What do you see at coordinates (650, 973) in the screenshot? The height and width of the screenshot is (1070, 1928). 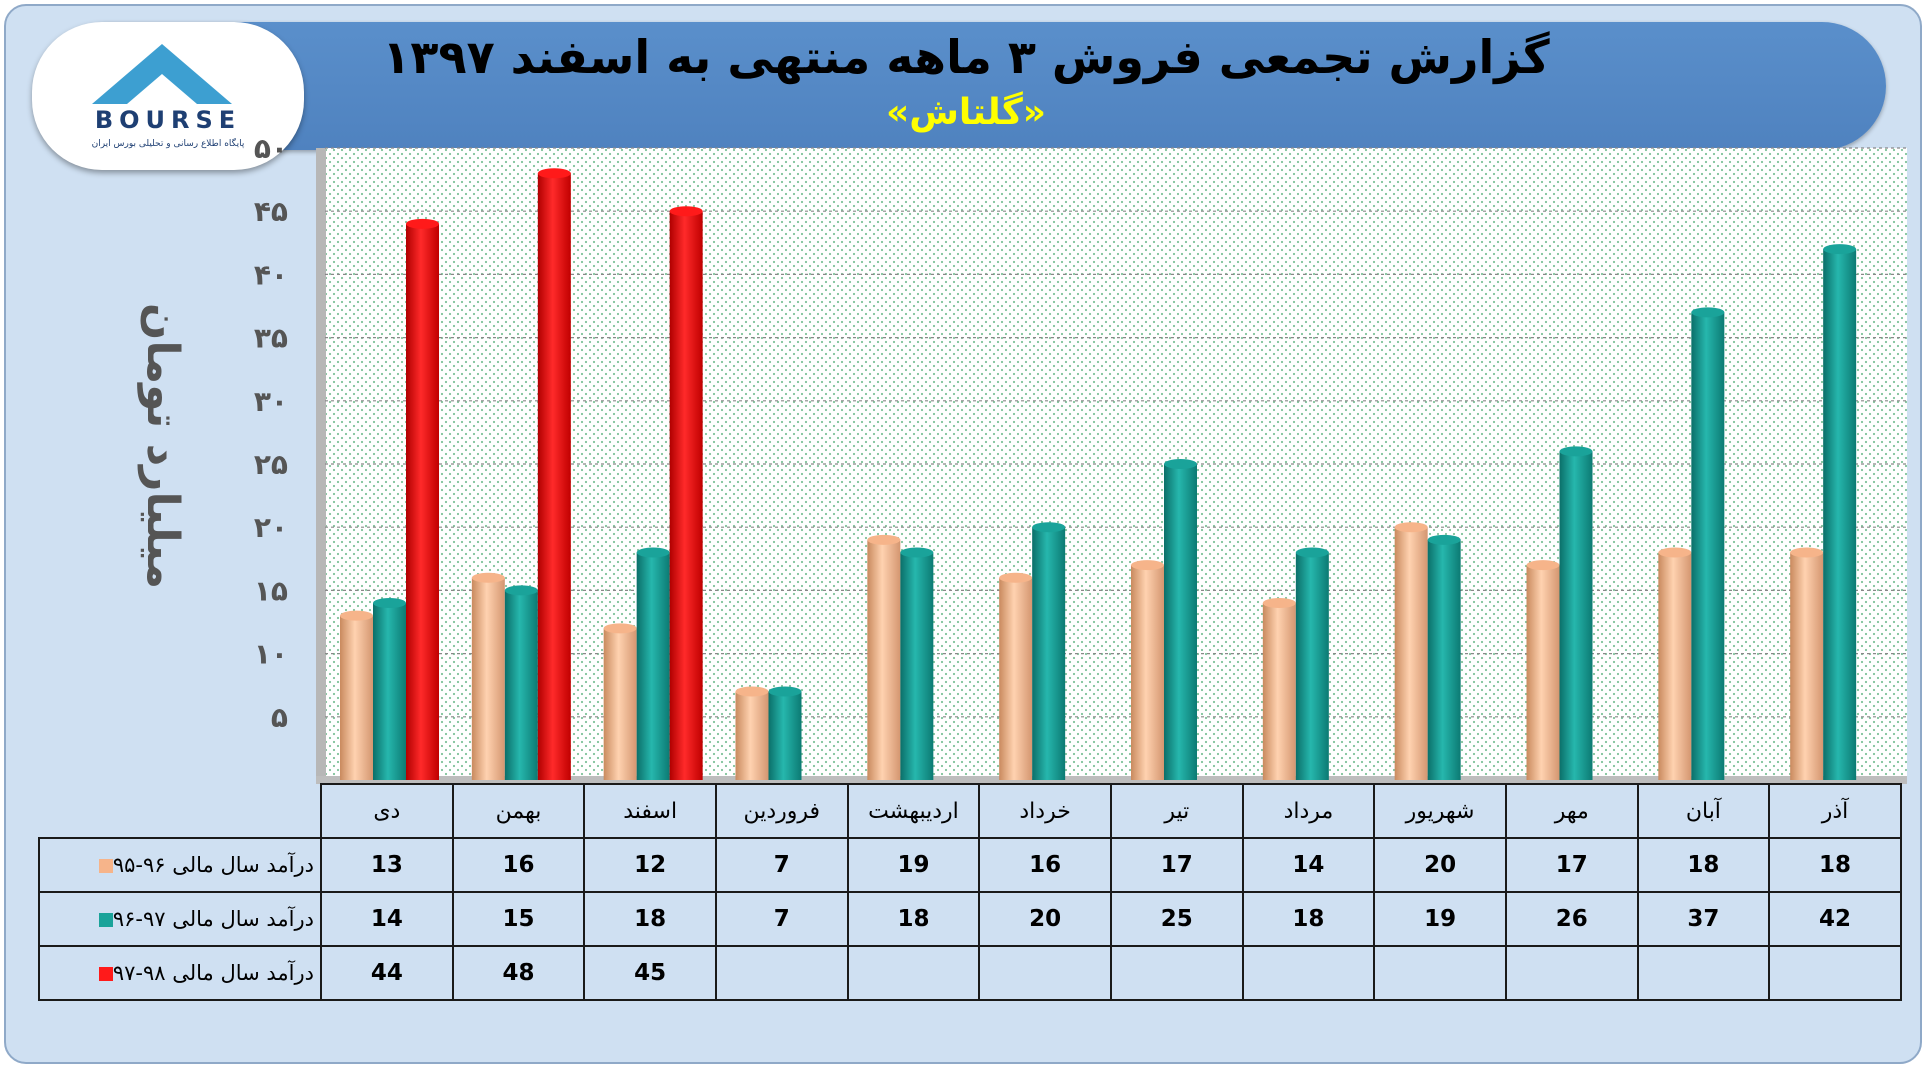 I see `data-label: 45` at bounding box center [650, 973].